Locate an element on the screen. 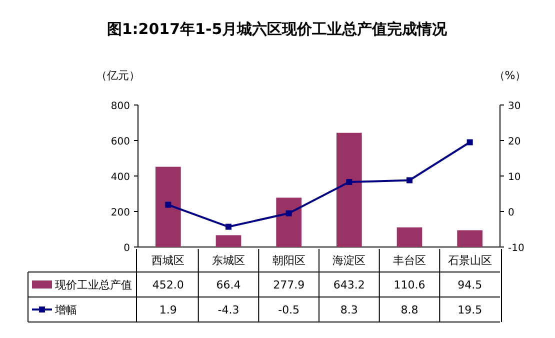 Image resolution: width=555 pixels, height=338 pixels. data-label: 1.9 is located at coordinates (168, 310).